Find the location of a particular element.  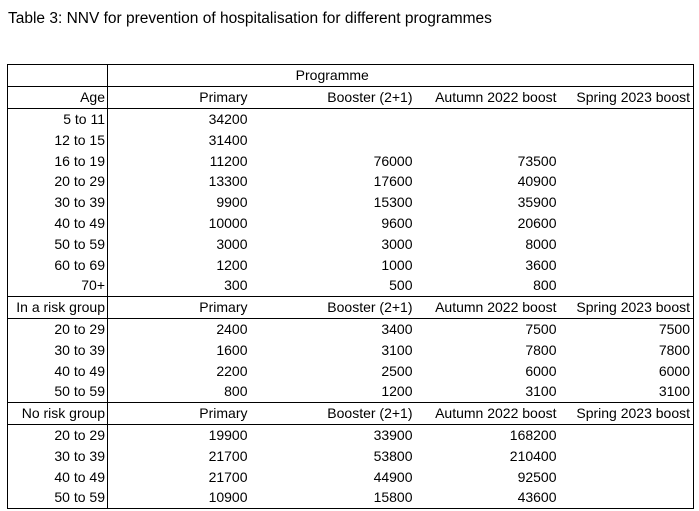

value-cell: 1600 is located at coordinates (232, 349).